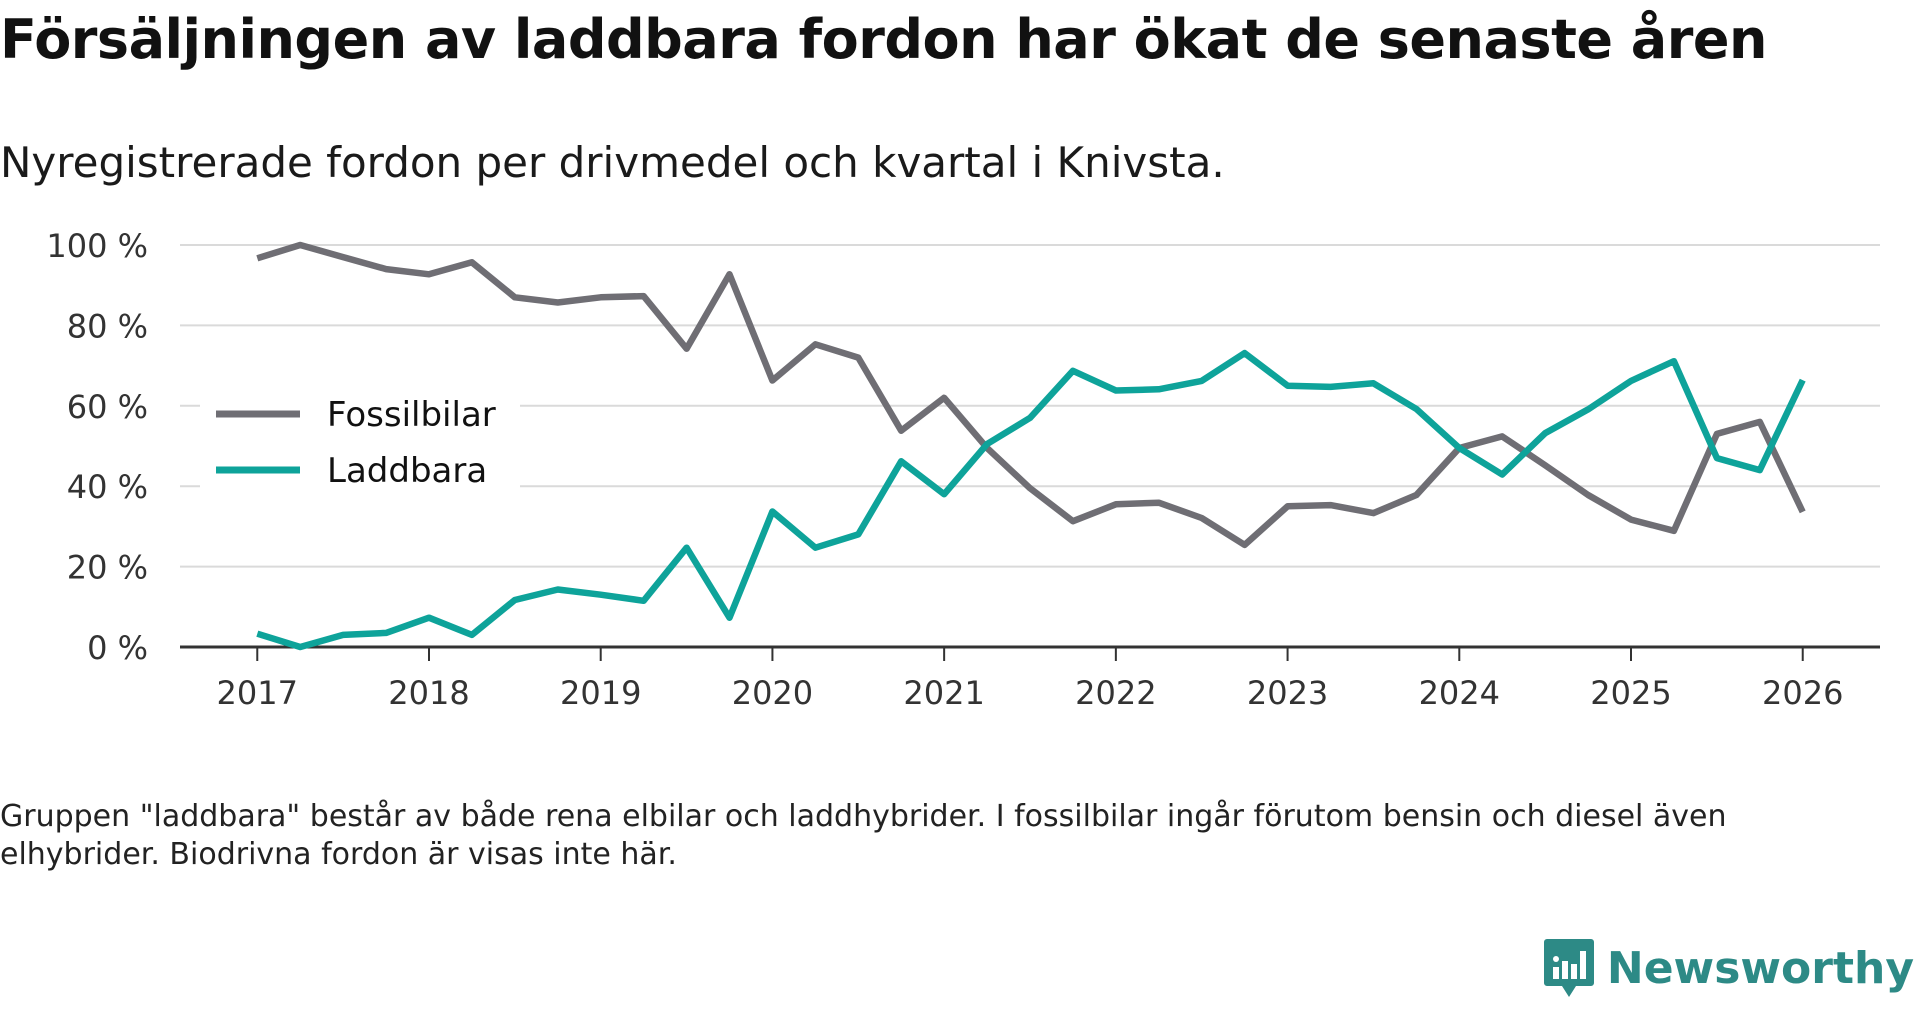 Image resolution: width=1920 pixels, height=1010 pixels. Describe the element at coordinates (107, 407) in the screenshot. I see `y-tick-label: 60 %` at that location.